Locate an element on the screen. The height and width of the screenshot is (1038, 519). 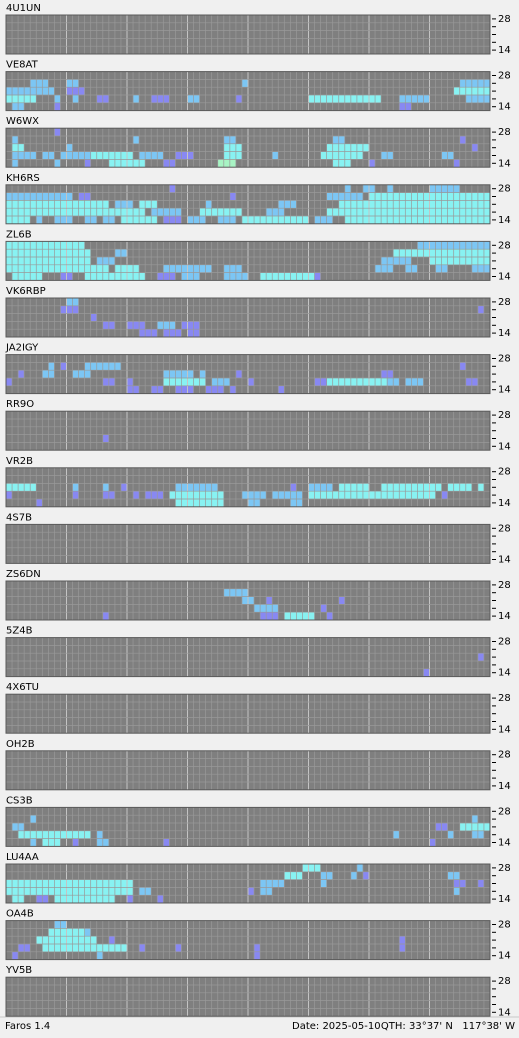
station-name: LU4AA is located at coordinates (22, 857).